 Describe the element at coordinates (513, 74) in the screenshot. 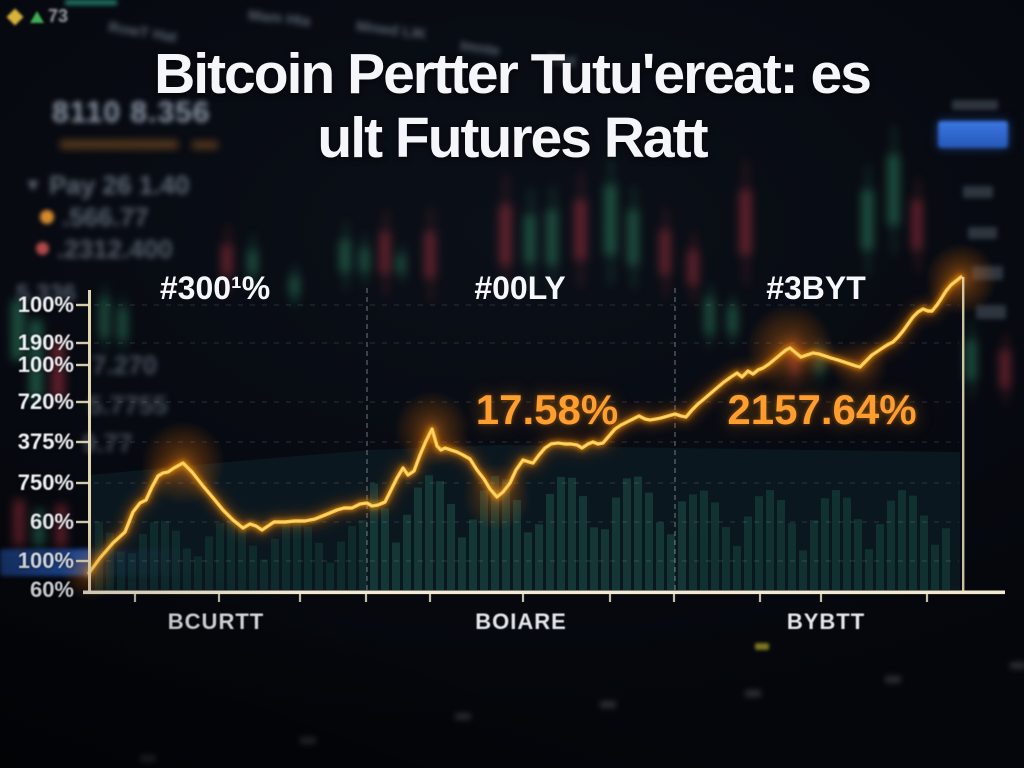

I see `title-line-1: Bitcoin Pertter Tutu'ereat: es` at that location.